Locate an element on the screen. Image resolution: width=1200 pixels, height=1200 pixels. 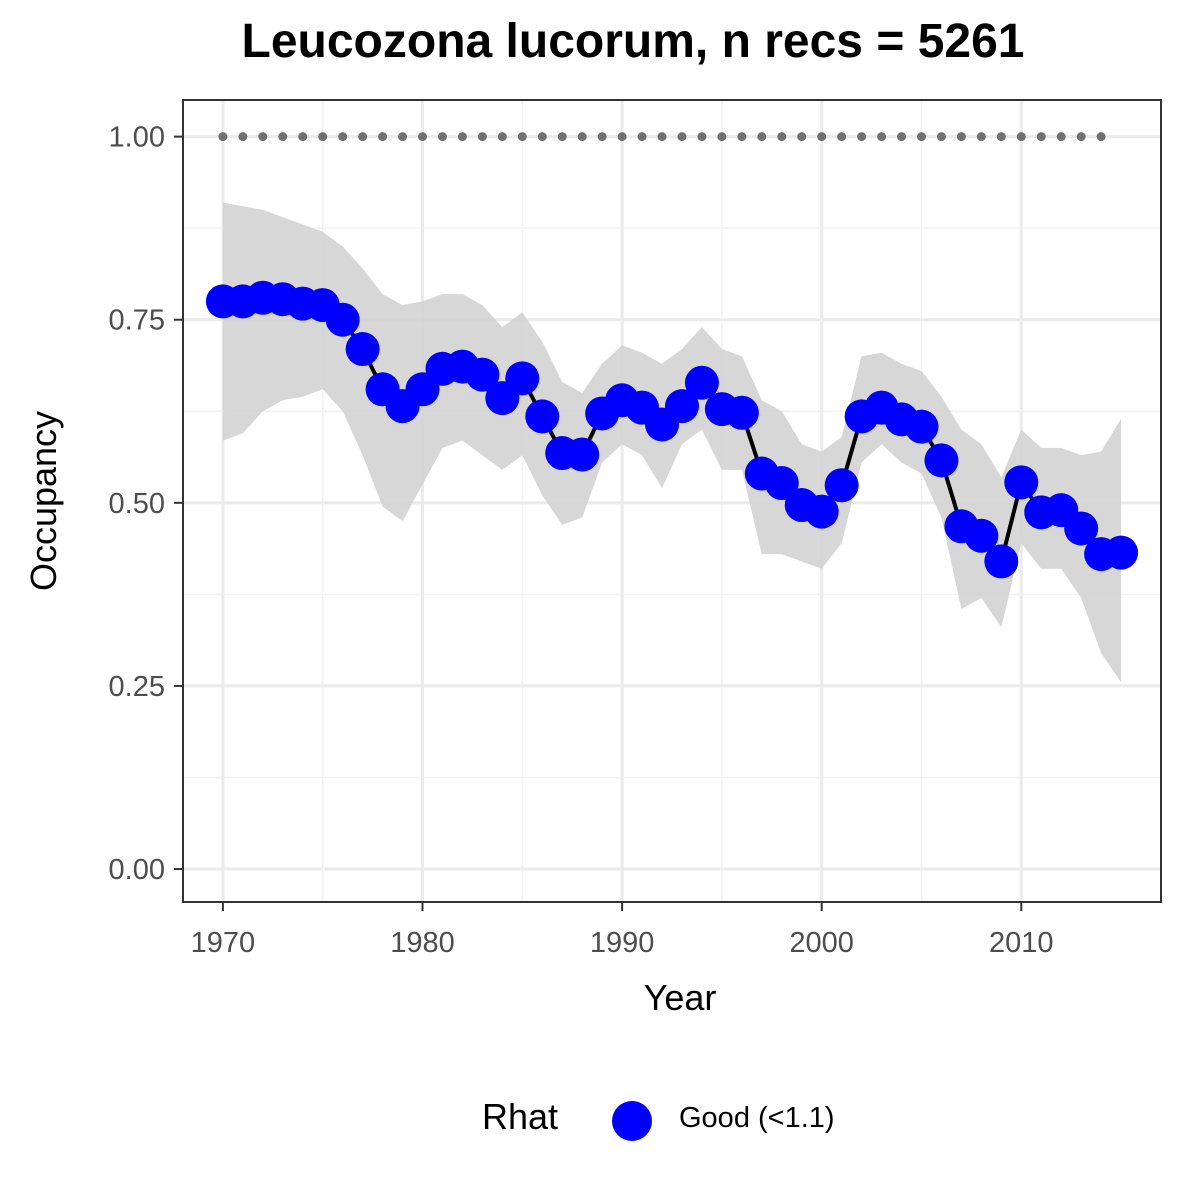
x-tick-label: 2010 is located at coordinates (1021, 943).